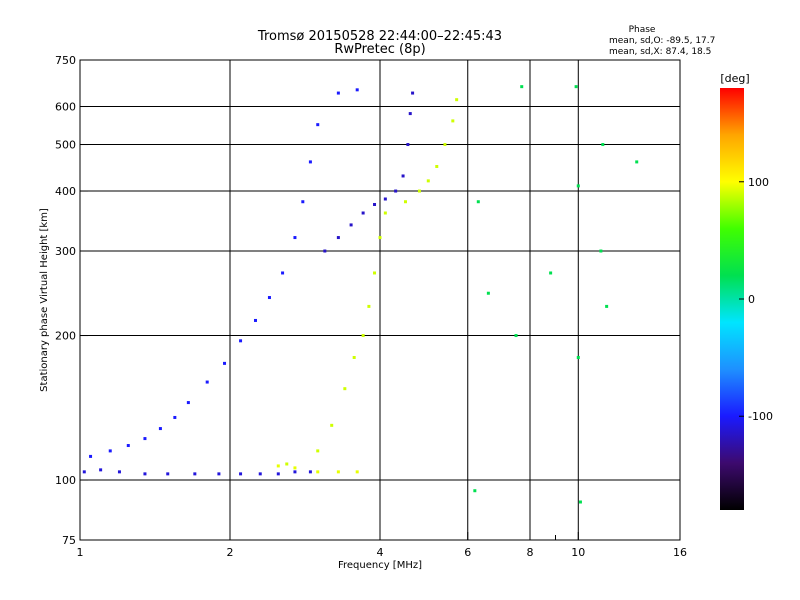  Describe the element at coordinates (380, 552) in the screenshot. I see `x-tick-label: 4` at that location.